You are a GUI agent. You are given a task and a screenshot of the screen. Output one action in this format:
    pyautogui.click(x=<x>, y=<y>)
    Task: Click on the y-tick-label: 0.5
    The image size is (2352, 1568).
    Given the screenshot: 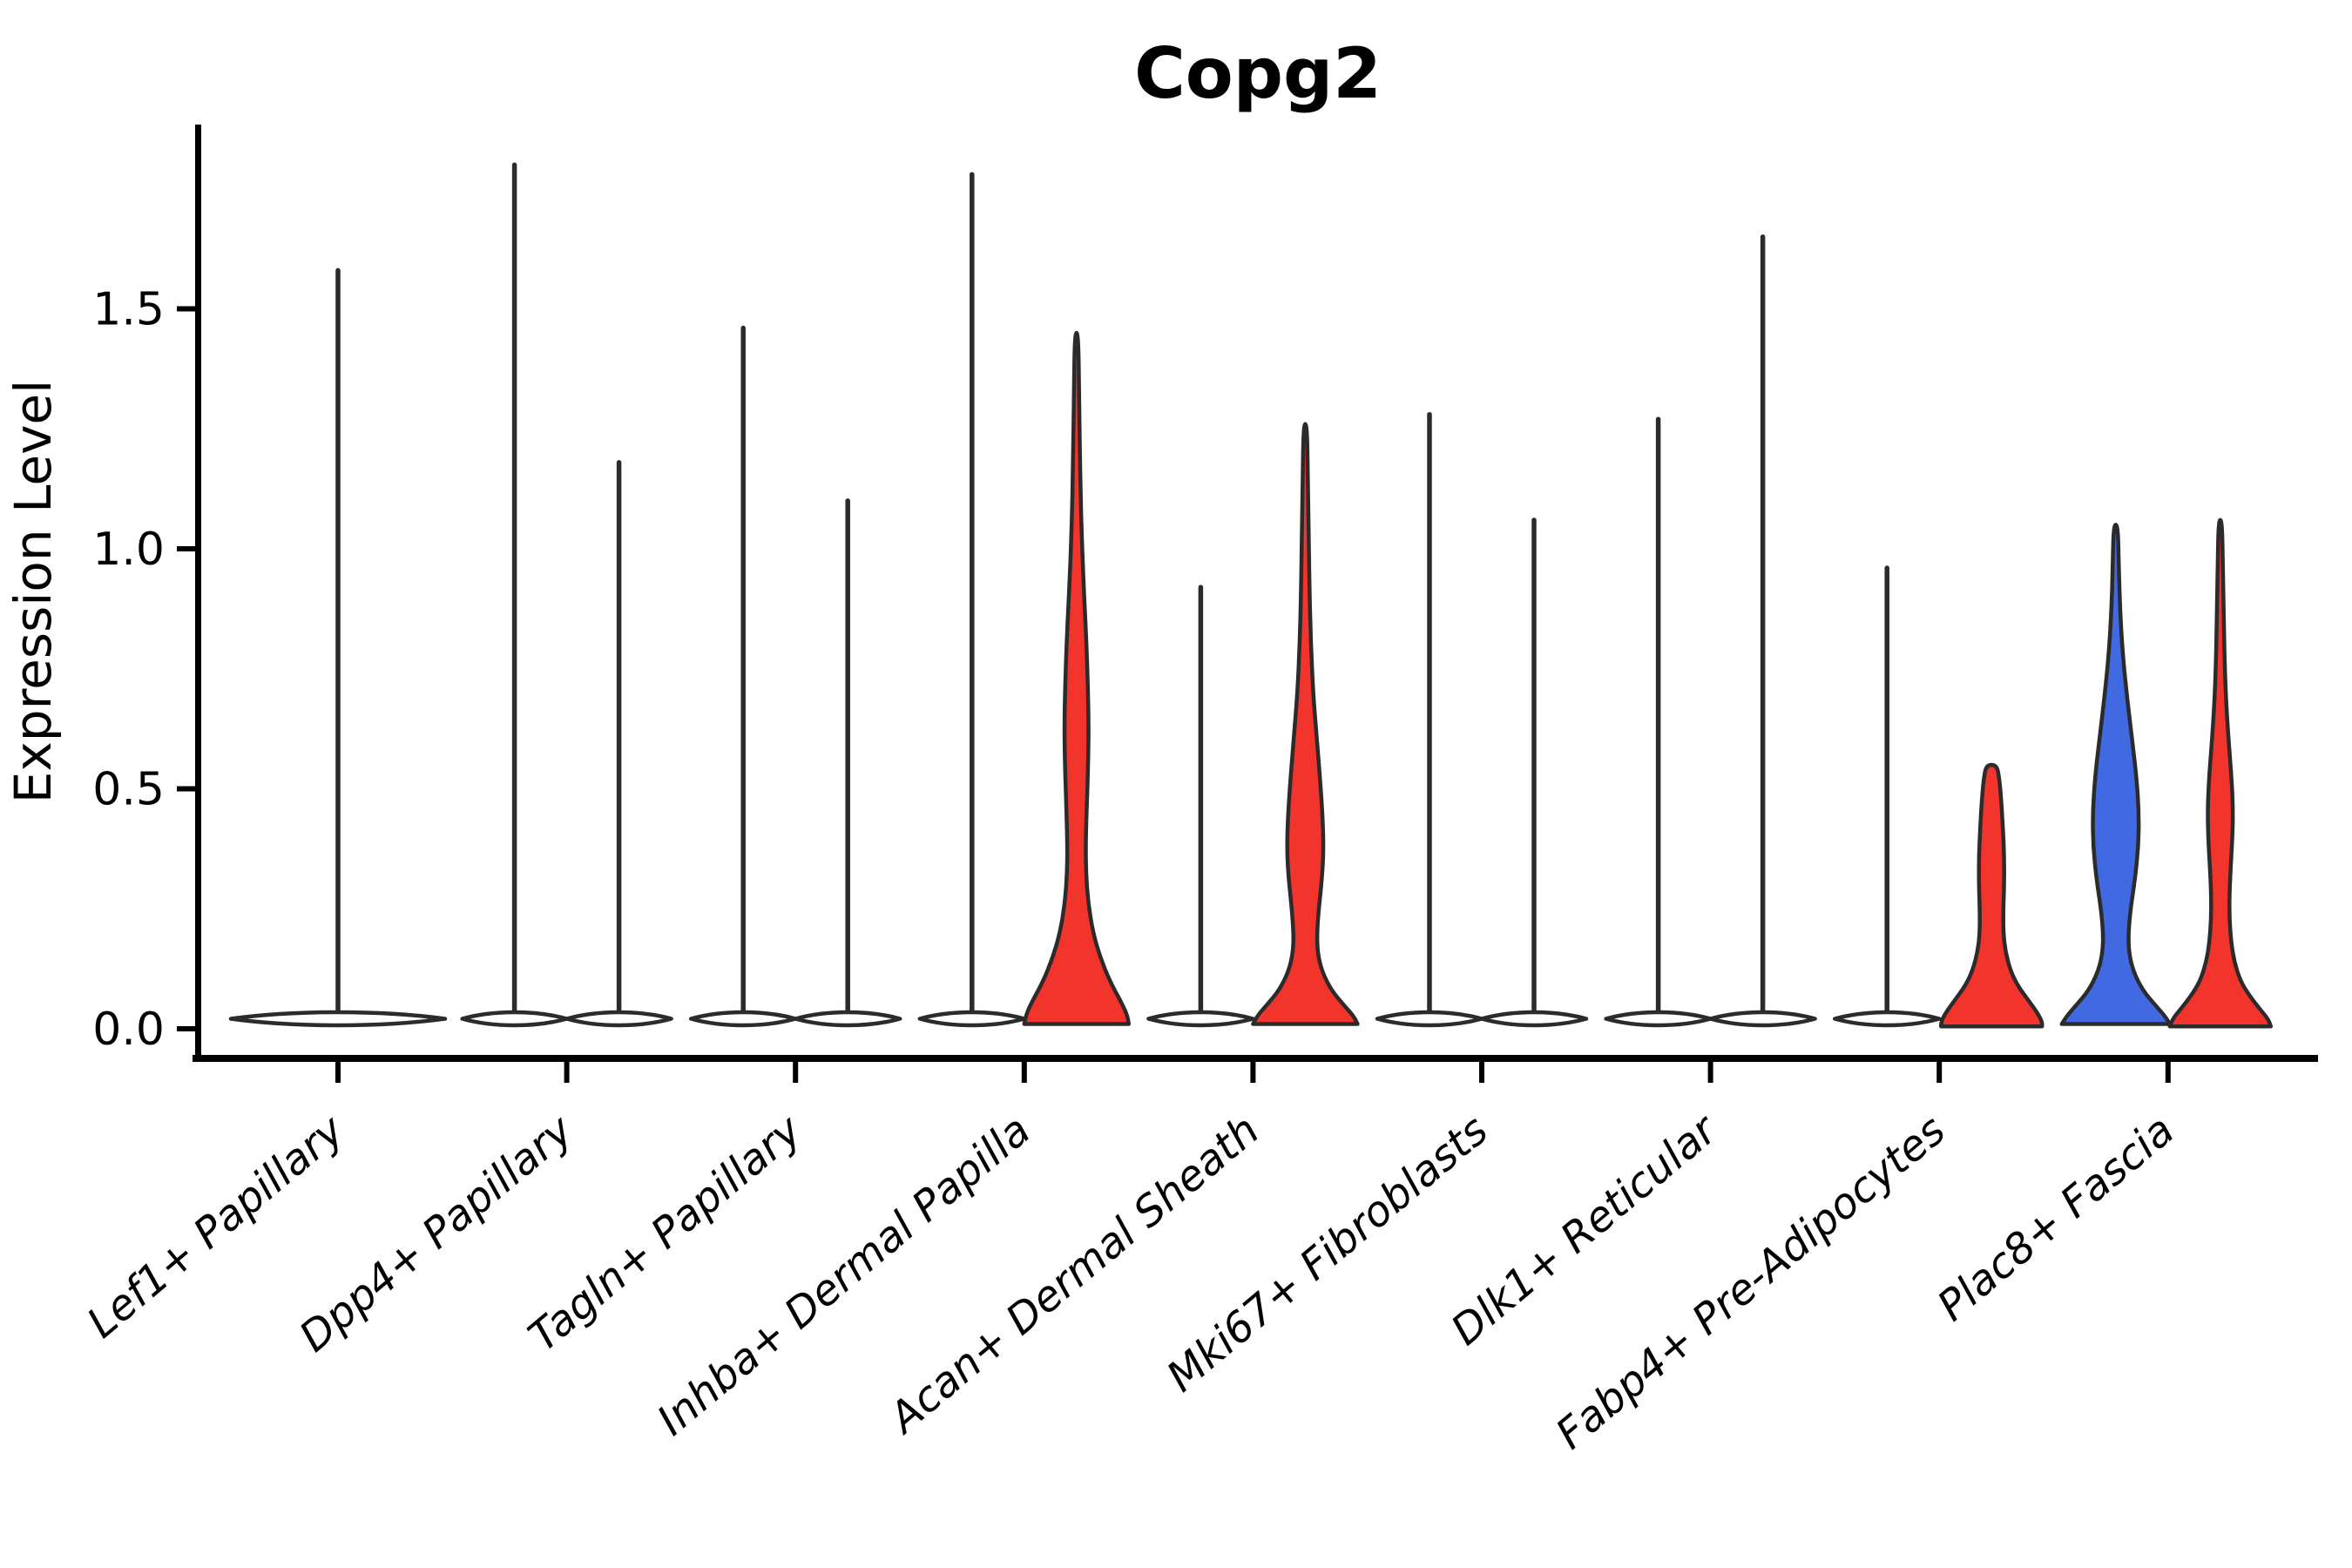 What is the action you would take?
    pyautogui.click(x=129, y=790)
    